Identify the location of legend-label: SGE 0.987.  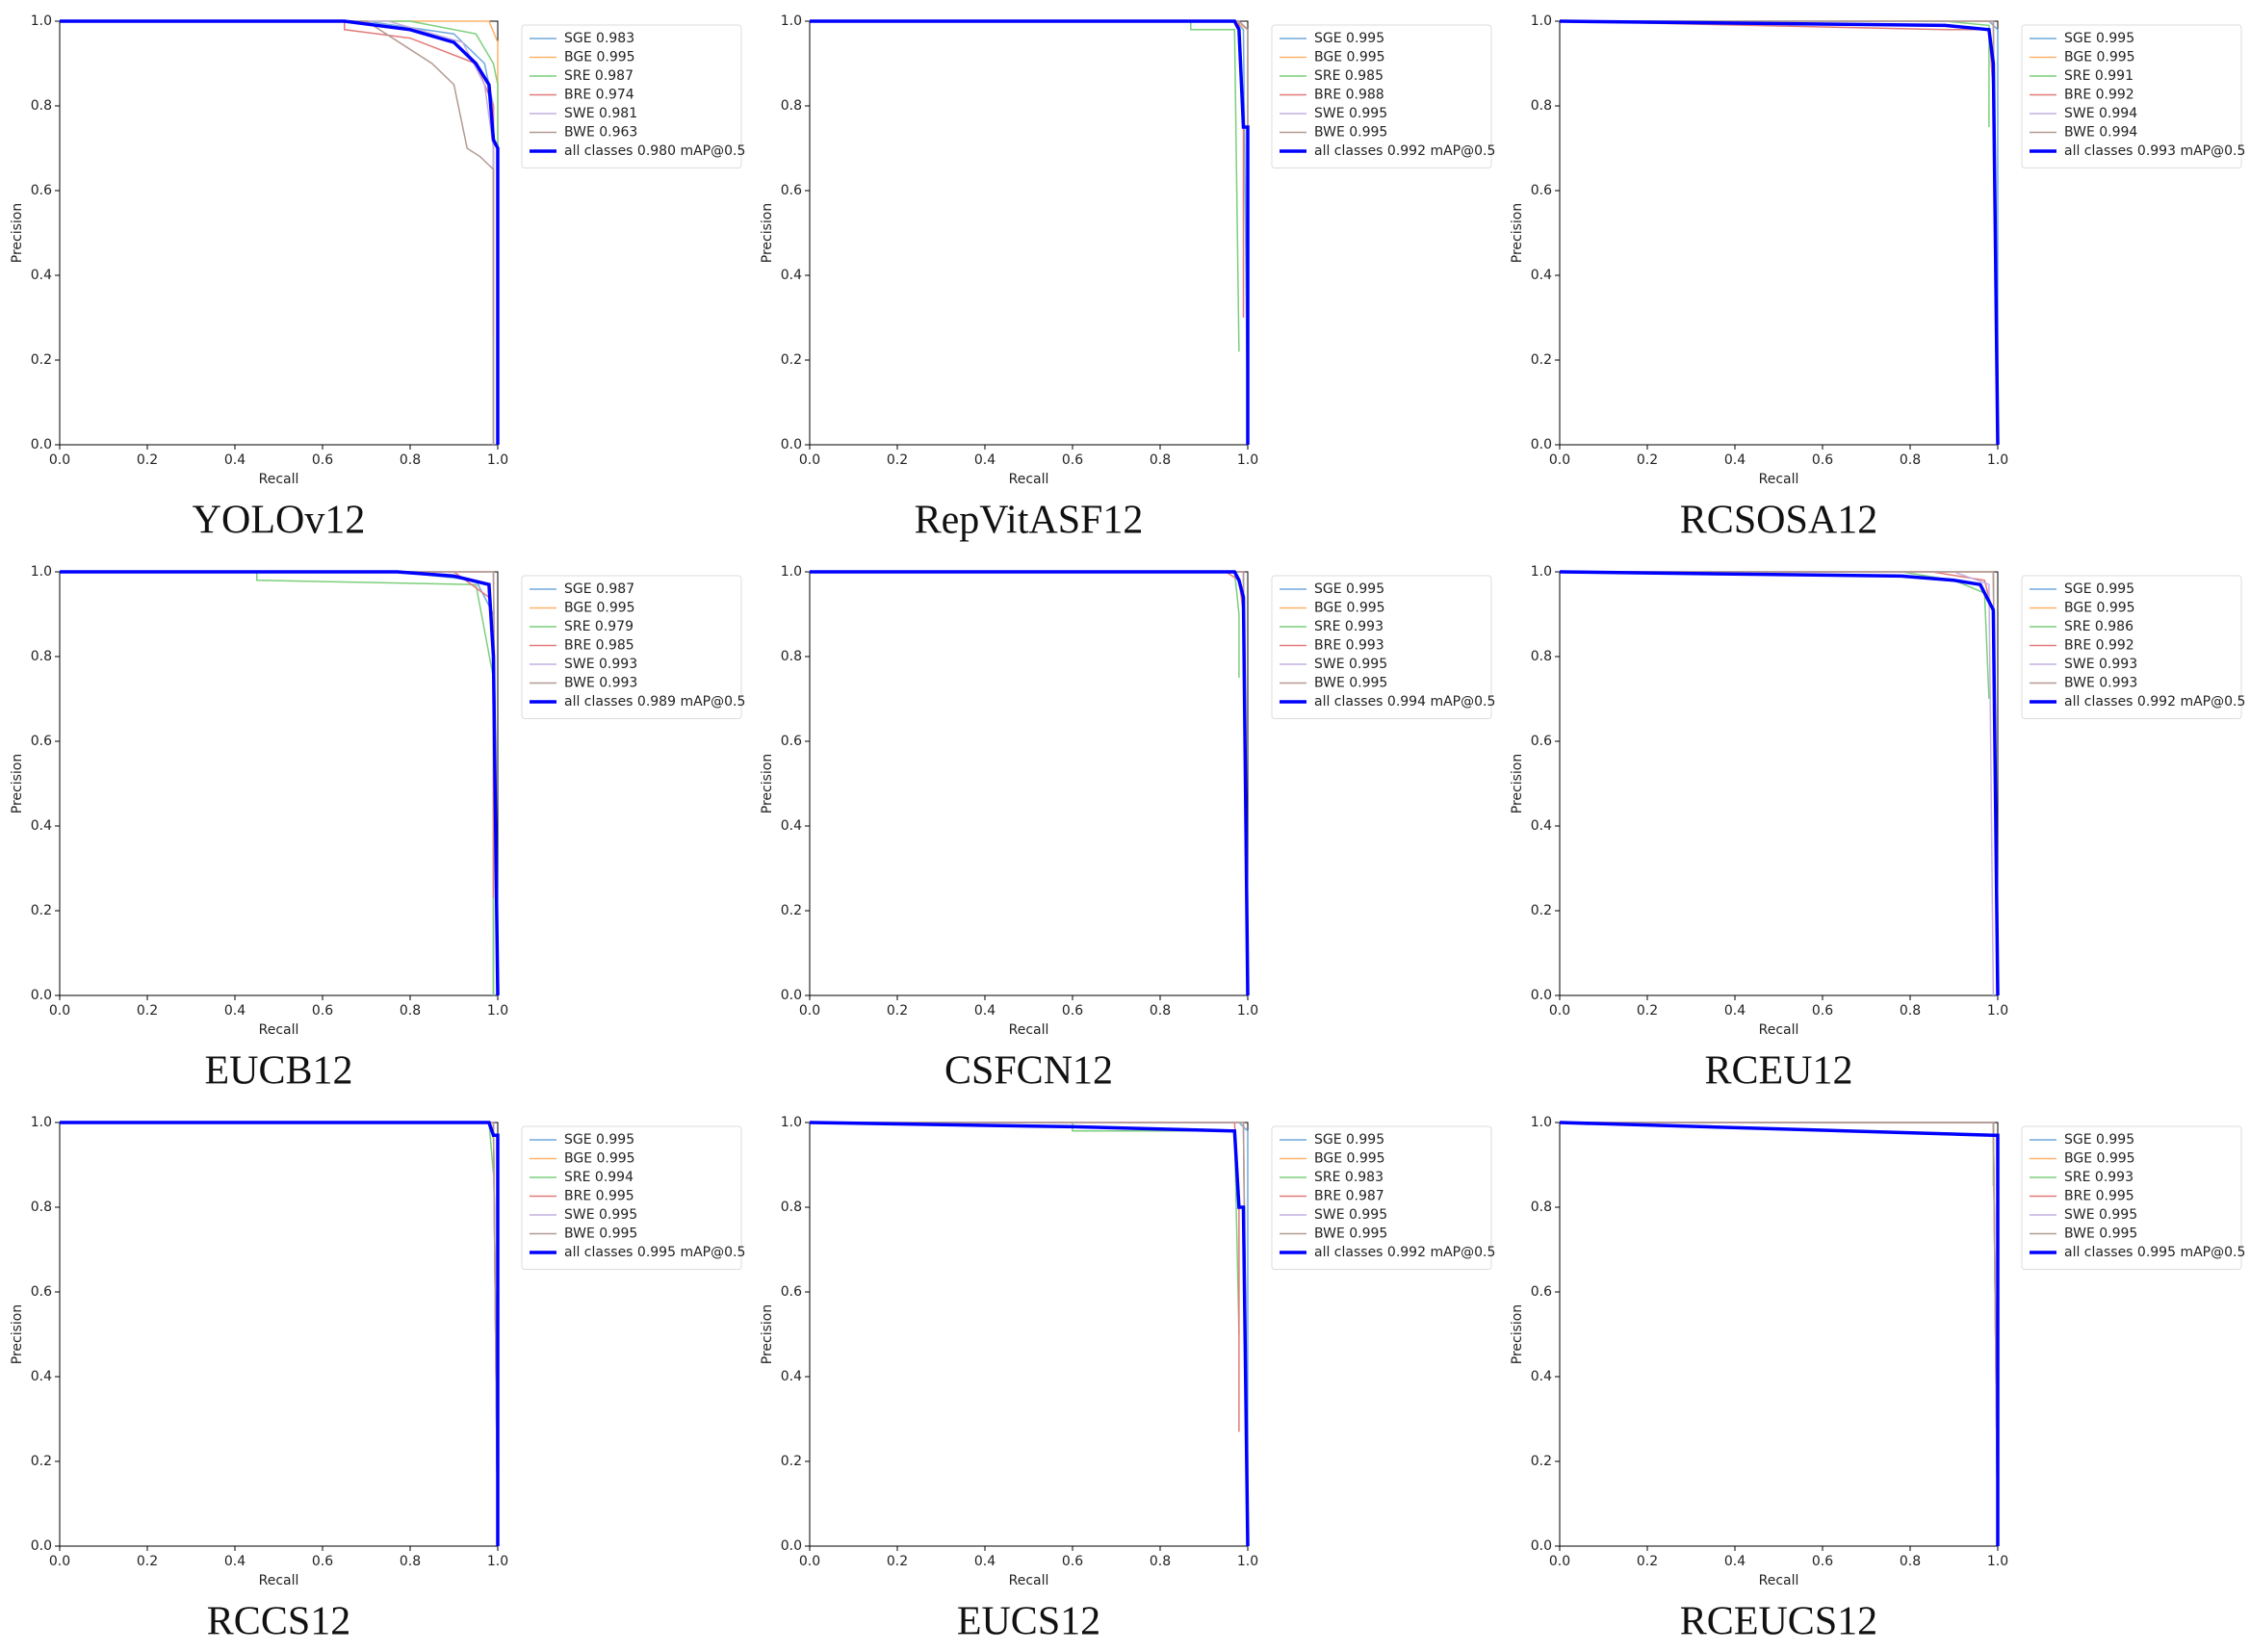
(599, 589).